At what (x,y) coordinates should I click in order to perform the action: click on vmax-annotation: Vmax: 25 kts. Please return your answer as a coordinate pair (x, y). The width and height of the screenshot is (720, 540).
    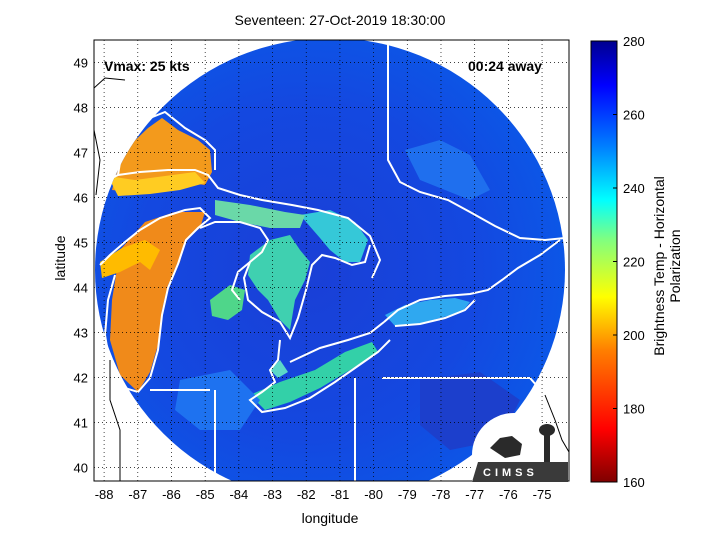
    Looking at the image, I should click on (147, 66).